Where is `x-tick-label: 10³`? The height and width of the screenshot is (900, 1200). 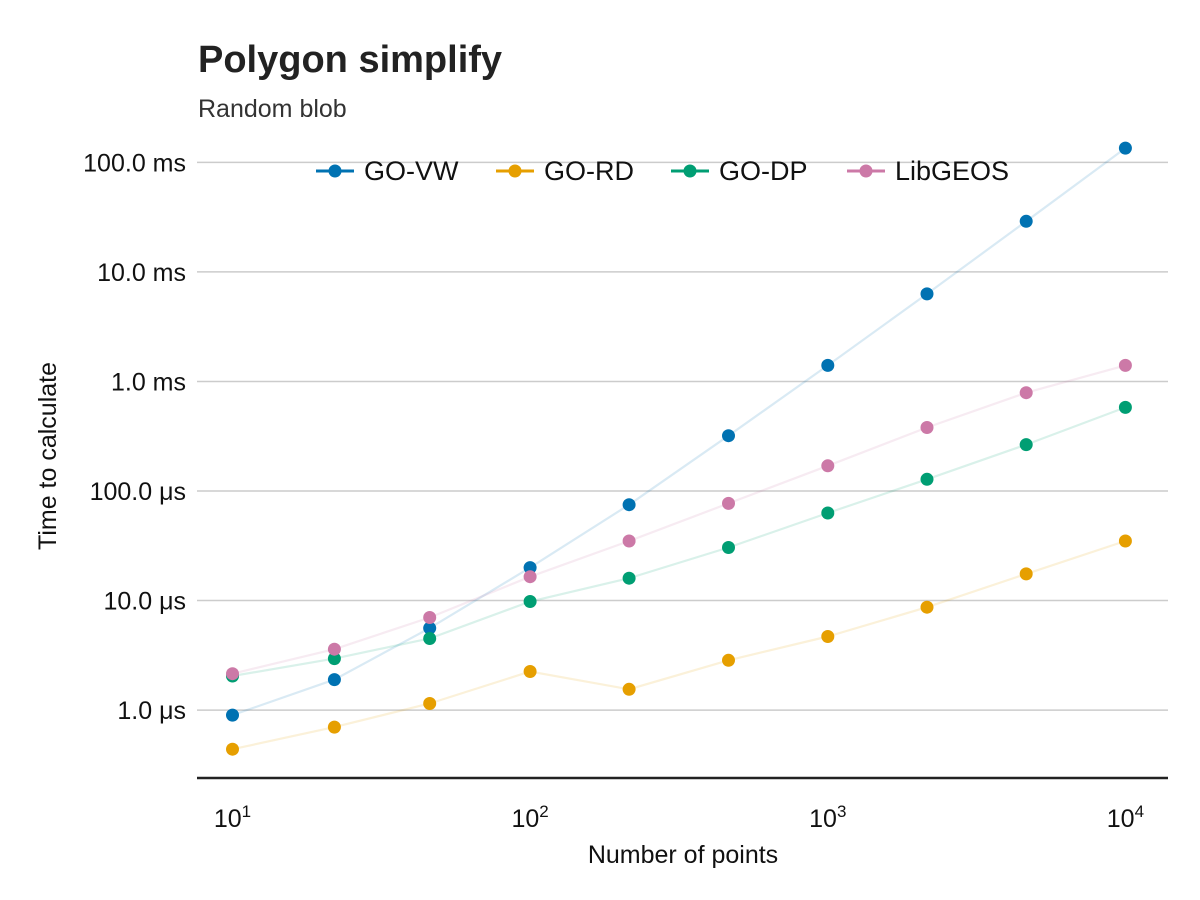 x-tick-label: 10³ is located at coordinates (827, 817).